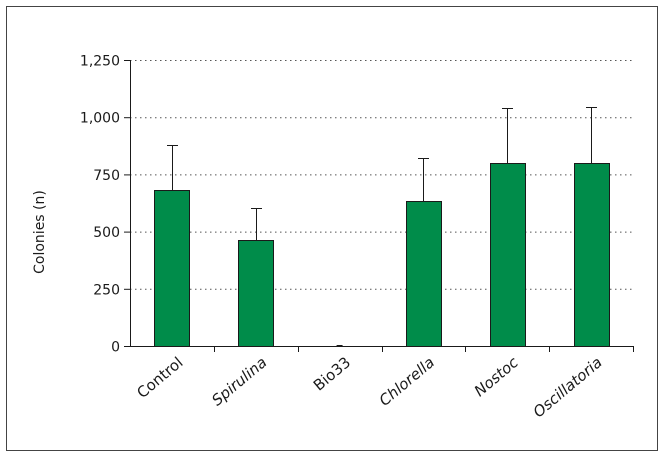 Image resolution: width=664 pixels, height=457 pixels. I want to click on bar-oscillatoria, so click(592, 255).